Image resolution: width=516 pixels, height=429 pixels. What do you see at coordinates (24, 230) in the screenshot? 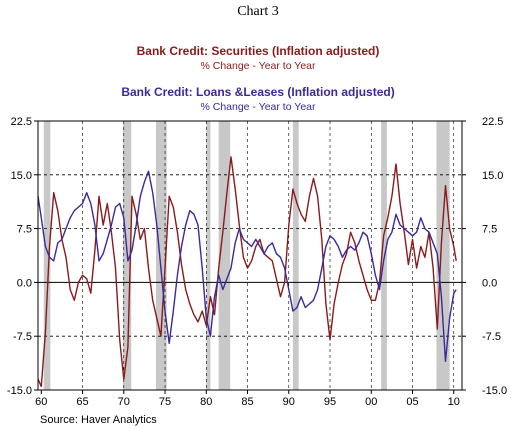
I see `y-tick-label-left: 7.5` at bounding box center [24, 230].